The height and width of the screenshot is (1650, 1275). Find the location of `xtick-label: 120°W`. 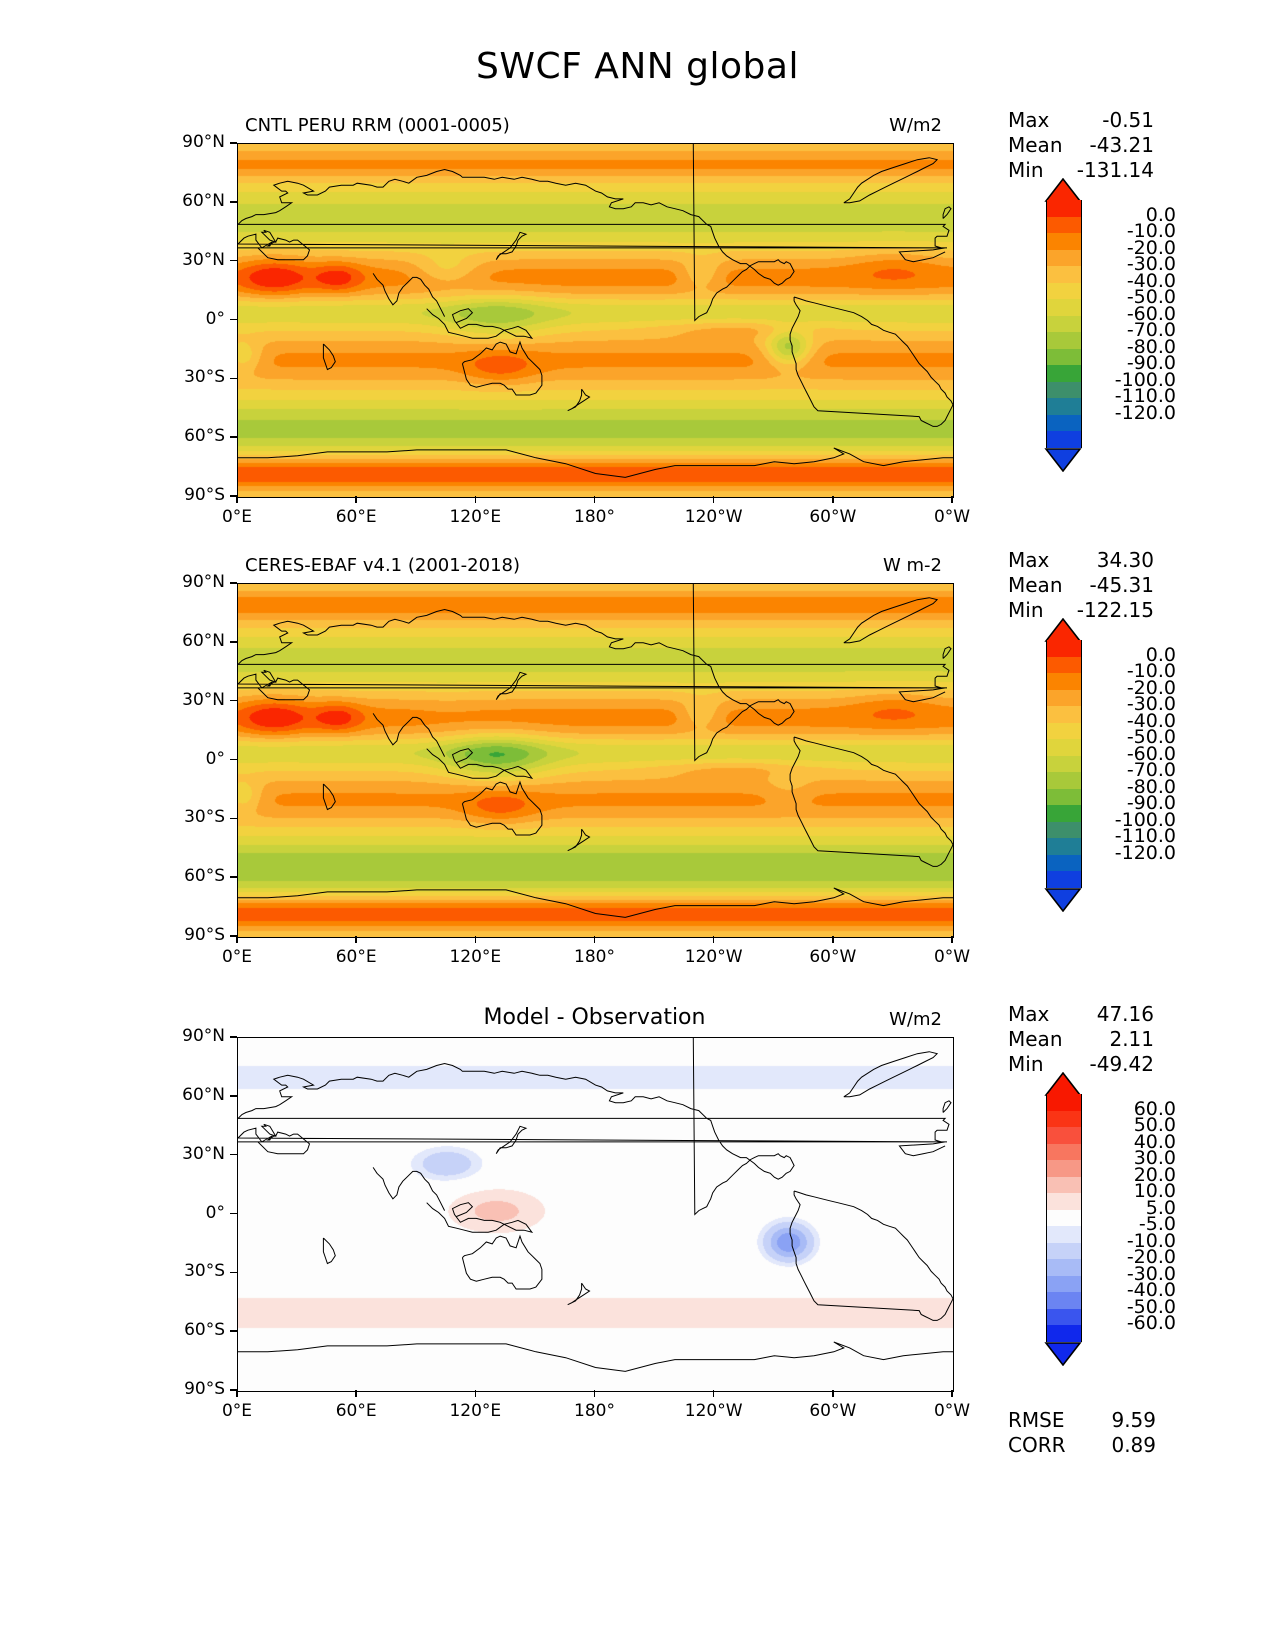

xtick-label: 120°W is located at coordinates (713, 517).